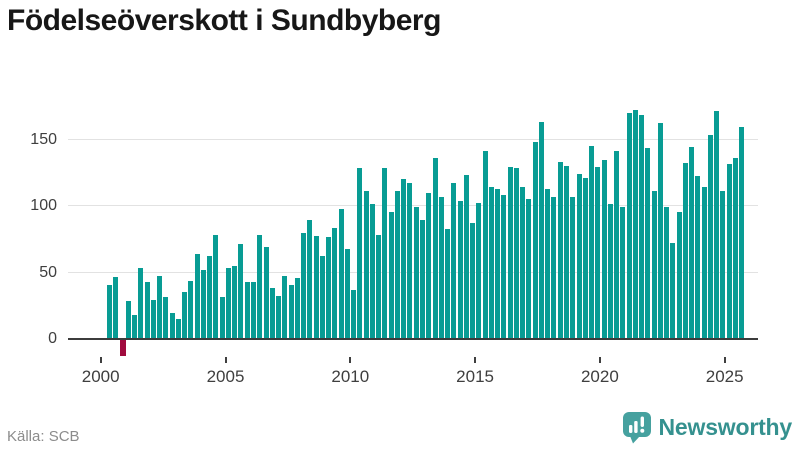  I want to click on y-axis-label: 50, so click(48, 272).